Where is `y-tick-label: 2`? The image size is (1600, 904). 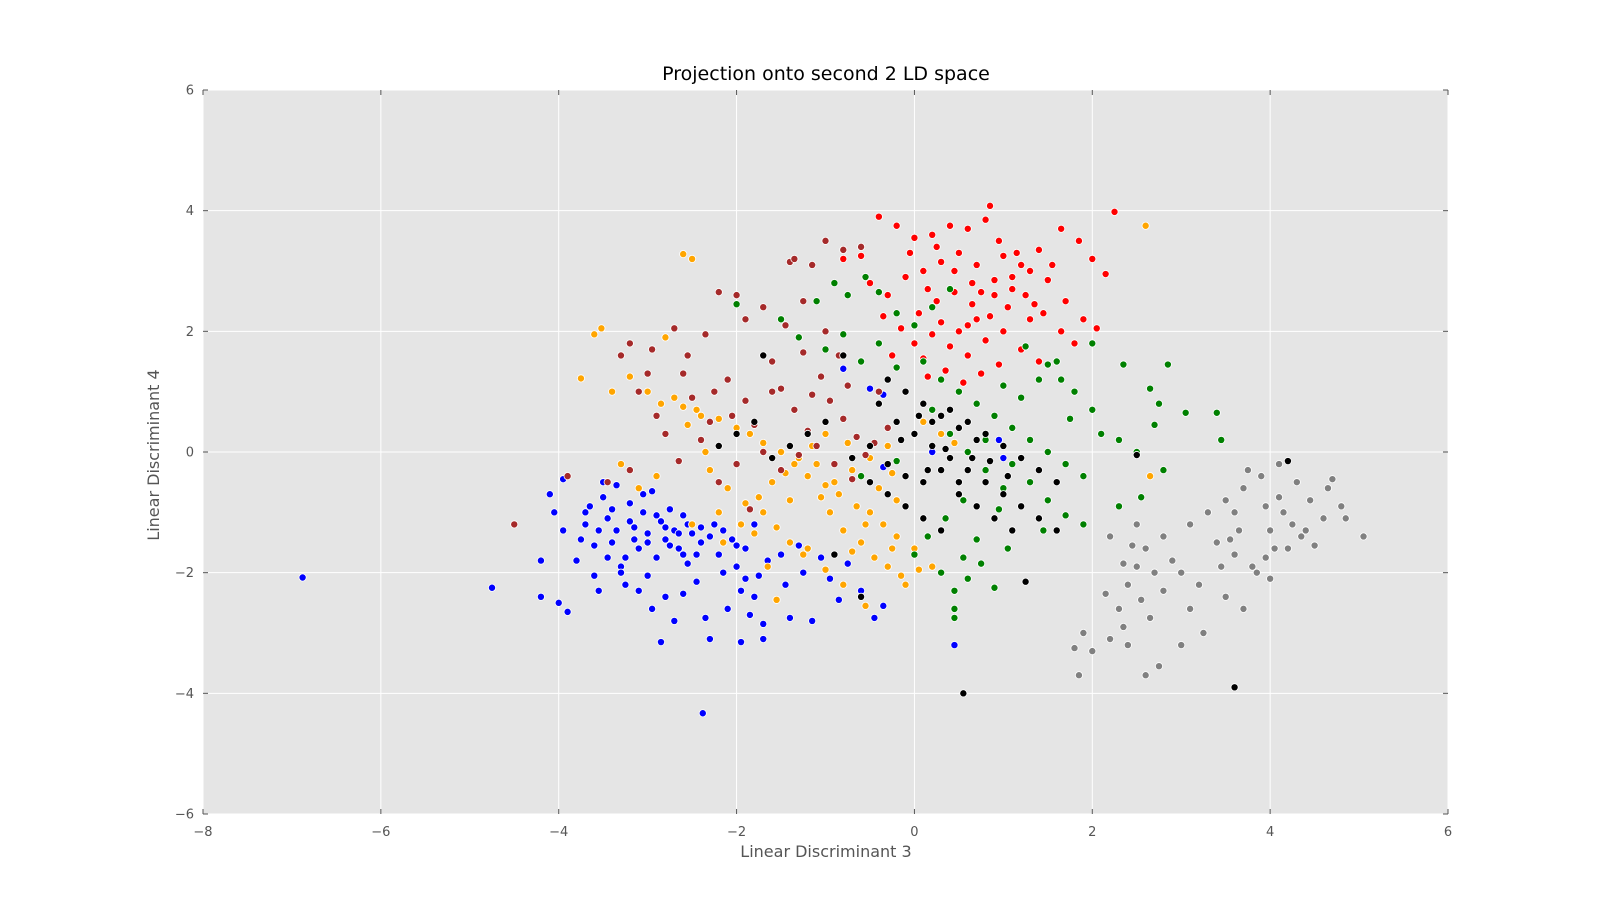 y-tick-label: 2 is located at coordinates (190, 332).